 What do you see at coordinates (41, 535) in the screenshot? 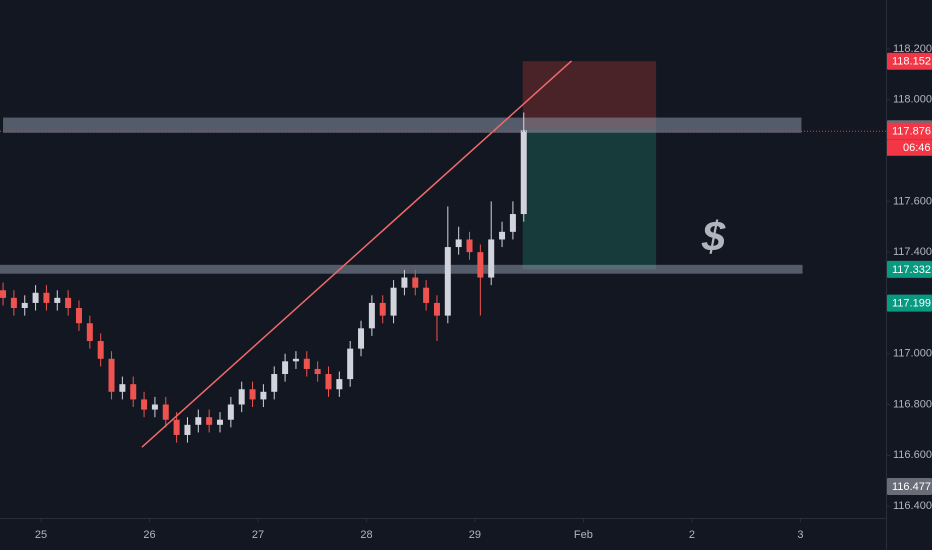
I see `x-tick-label: 25` at bounding box center [41, 535].